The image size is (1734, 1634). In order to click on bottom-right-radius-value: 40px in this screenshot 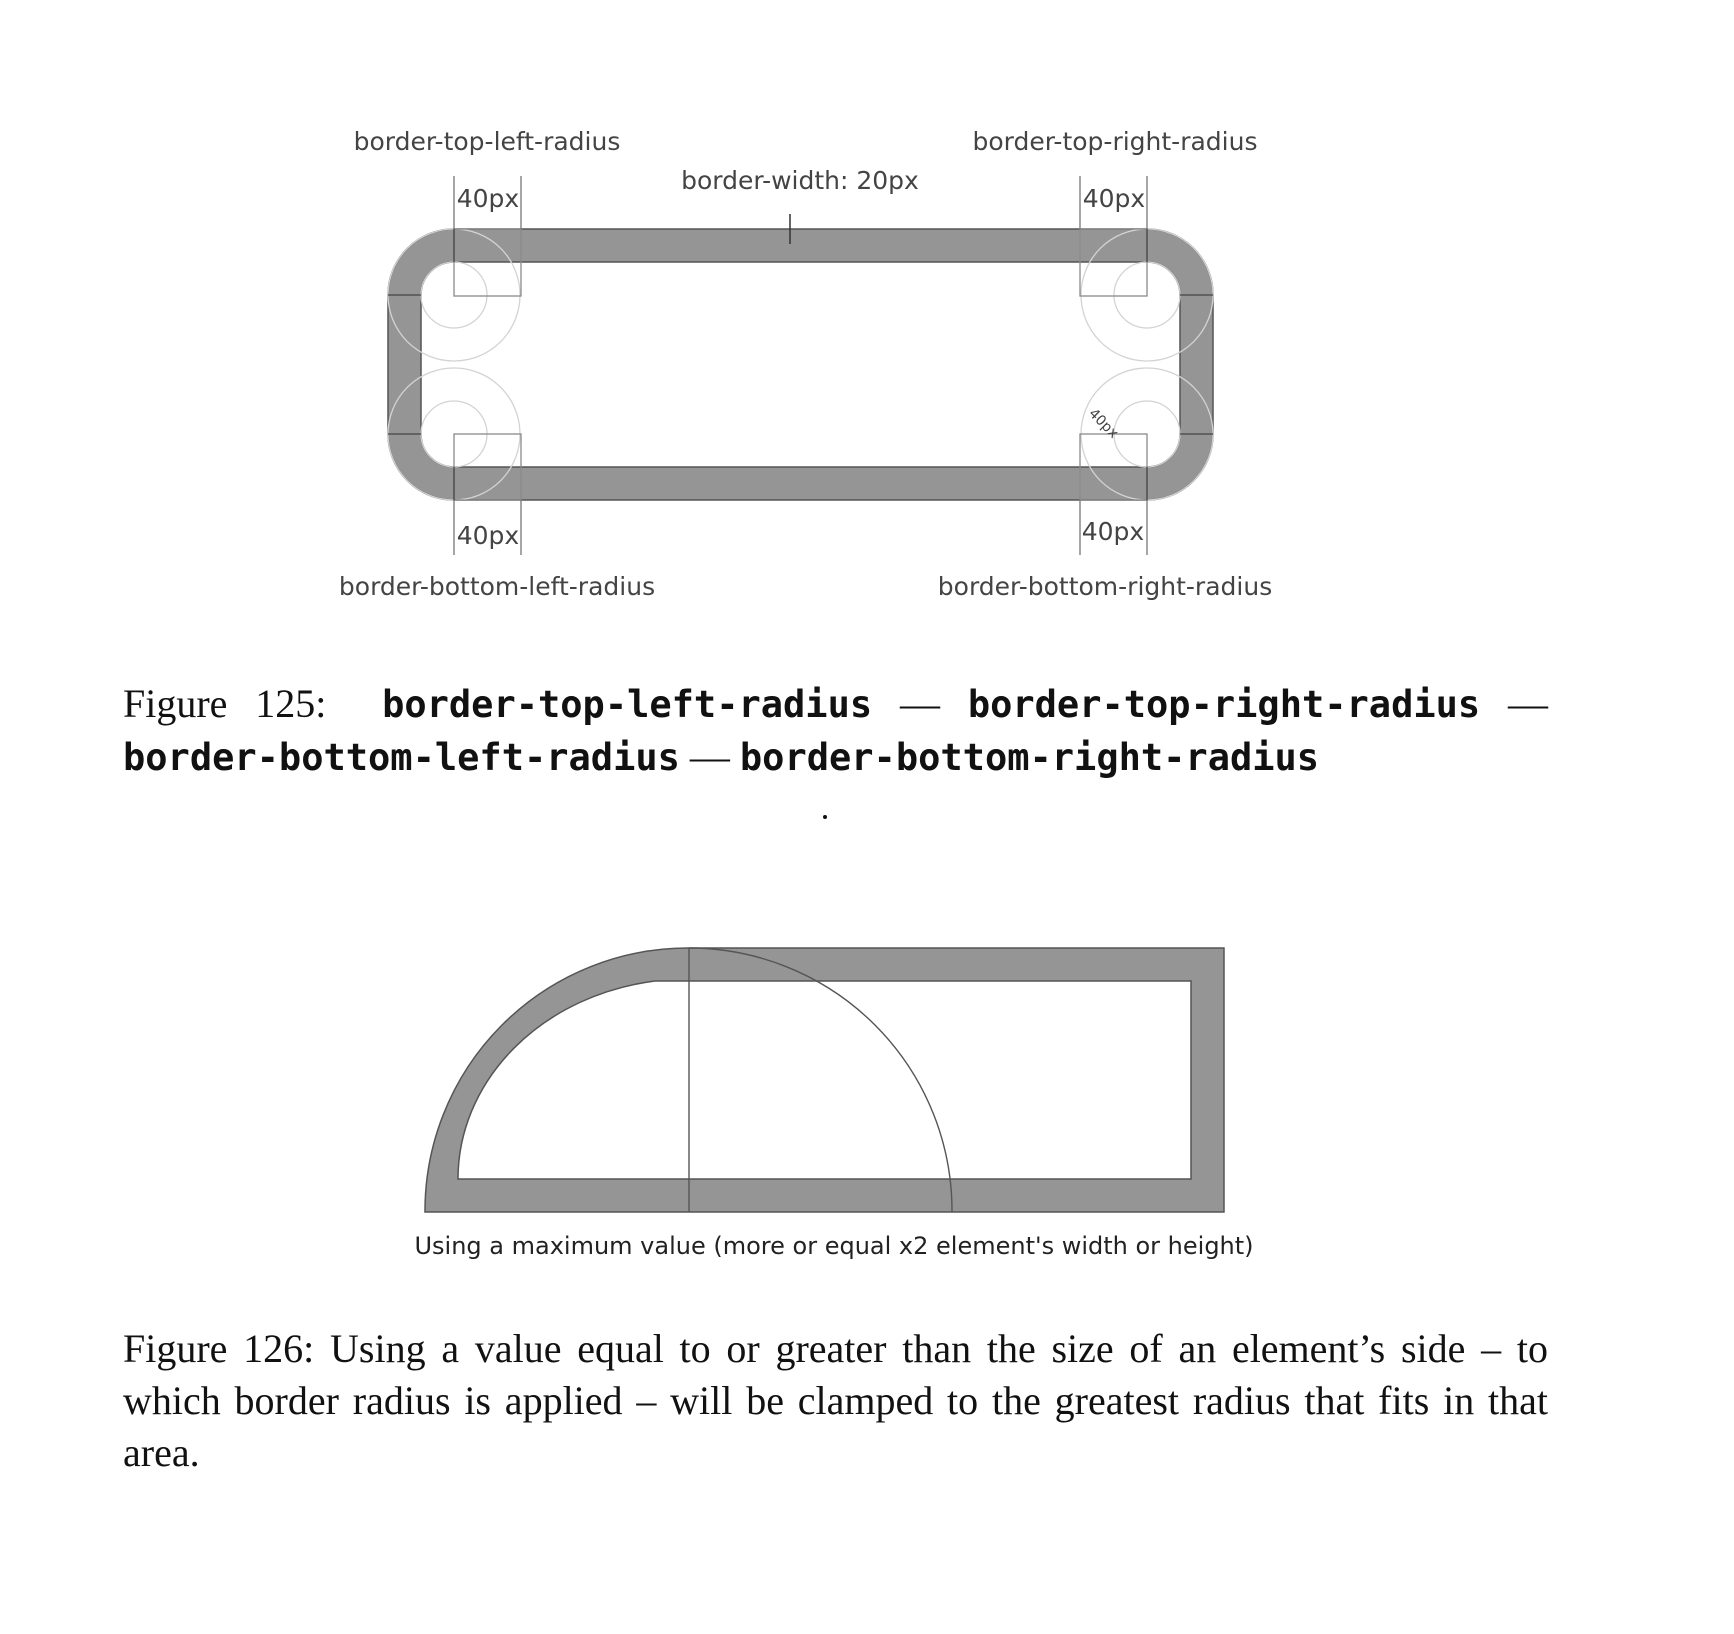, I will do `click(1113, 531)`.